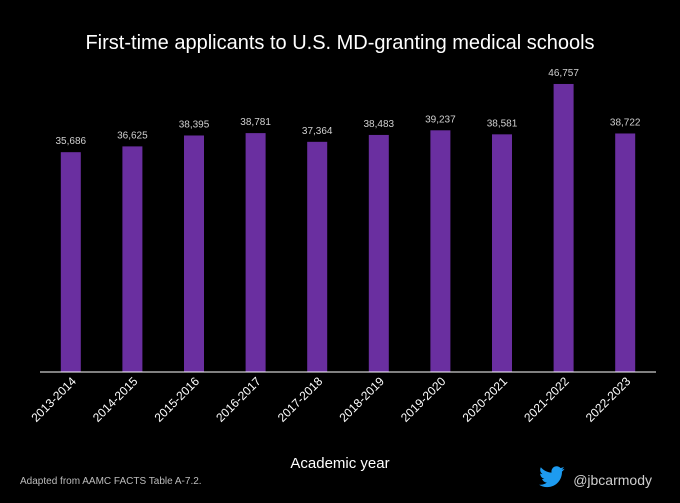 Image resolution: width=680 pixels, height=503 pixels. What do you see at coordinates (340, 463) in the screenshot?
I see `x-axis-label: Academic year` at bounding box center [340, 463].